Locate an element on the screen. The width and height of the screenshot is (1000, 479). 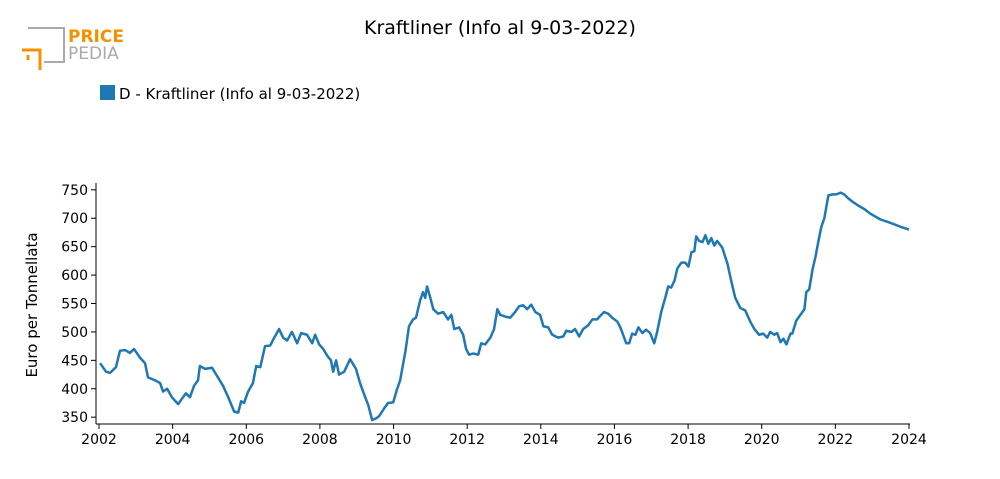
y-tick-label: 750 is located at coordinates (74, 191).